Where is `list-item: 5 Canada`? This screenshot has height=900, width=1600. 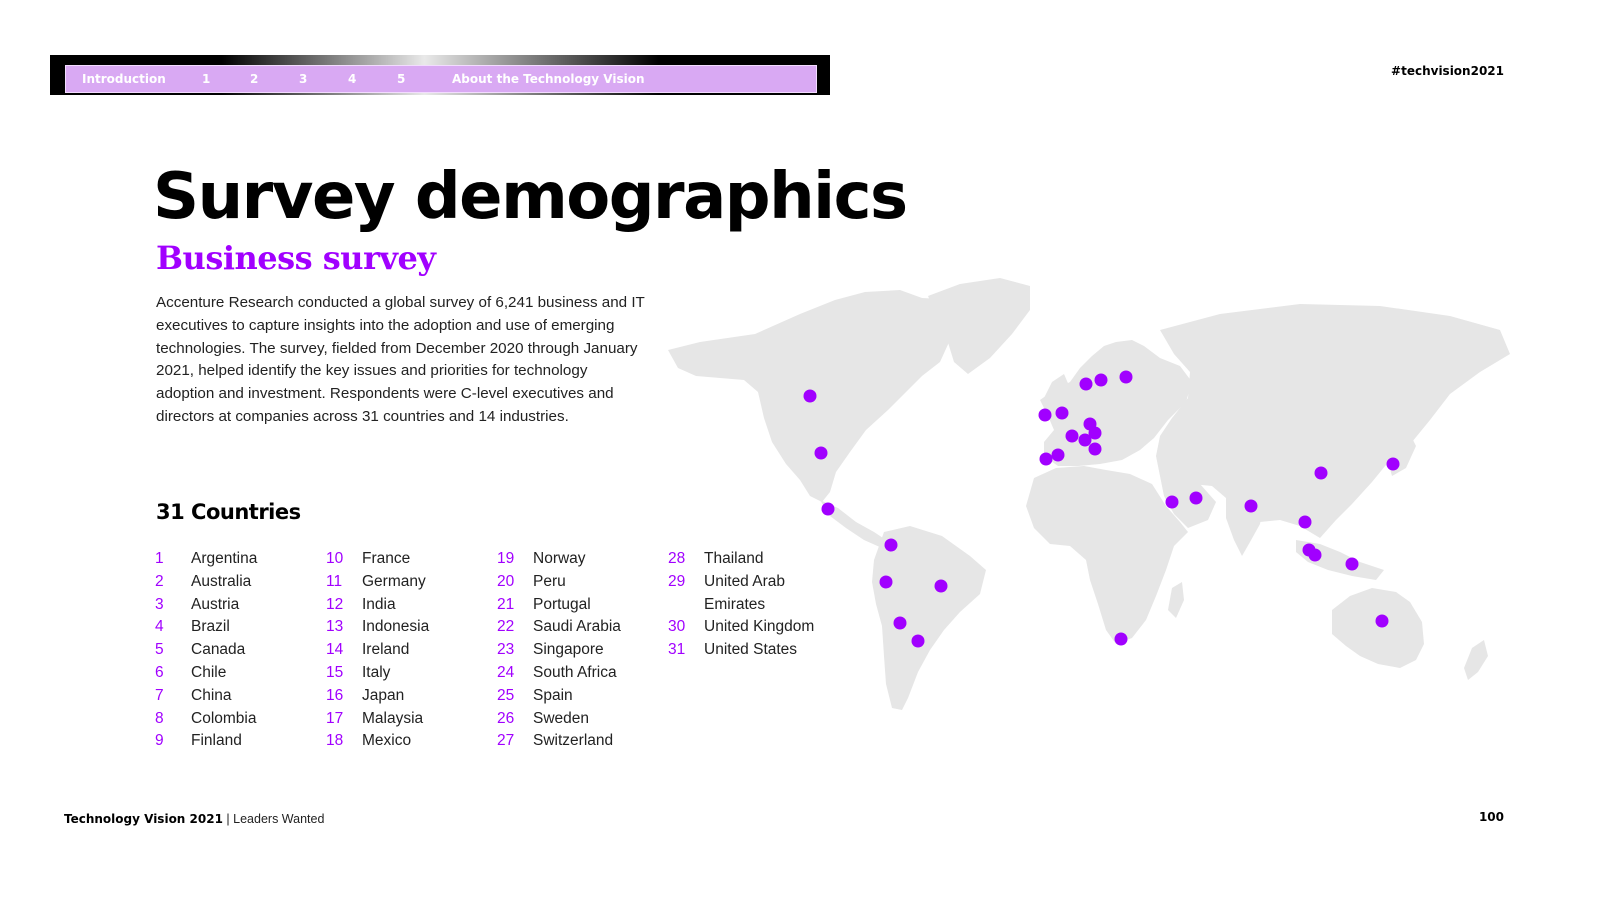 list-item: 5 Canada is located at coordinates (206, 650).